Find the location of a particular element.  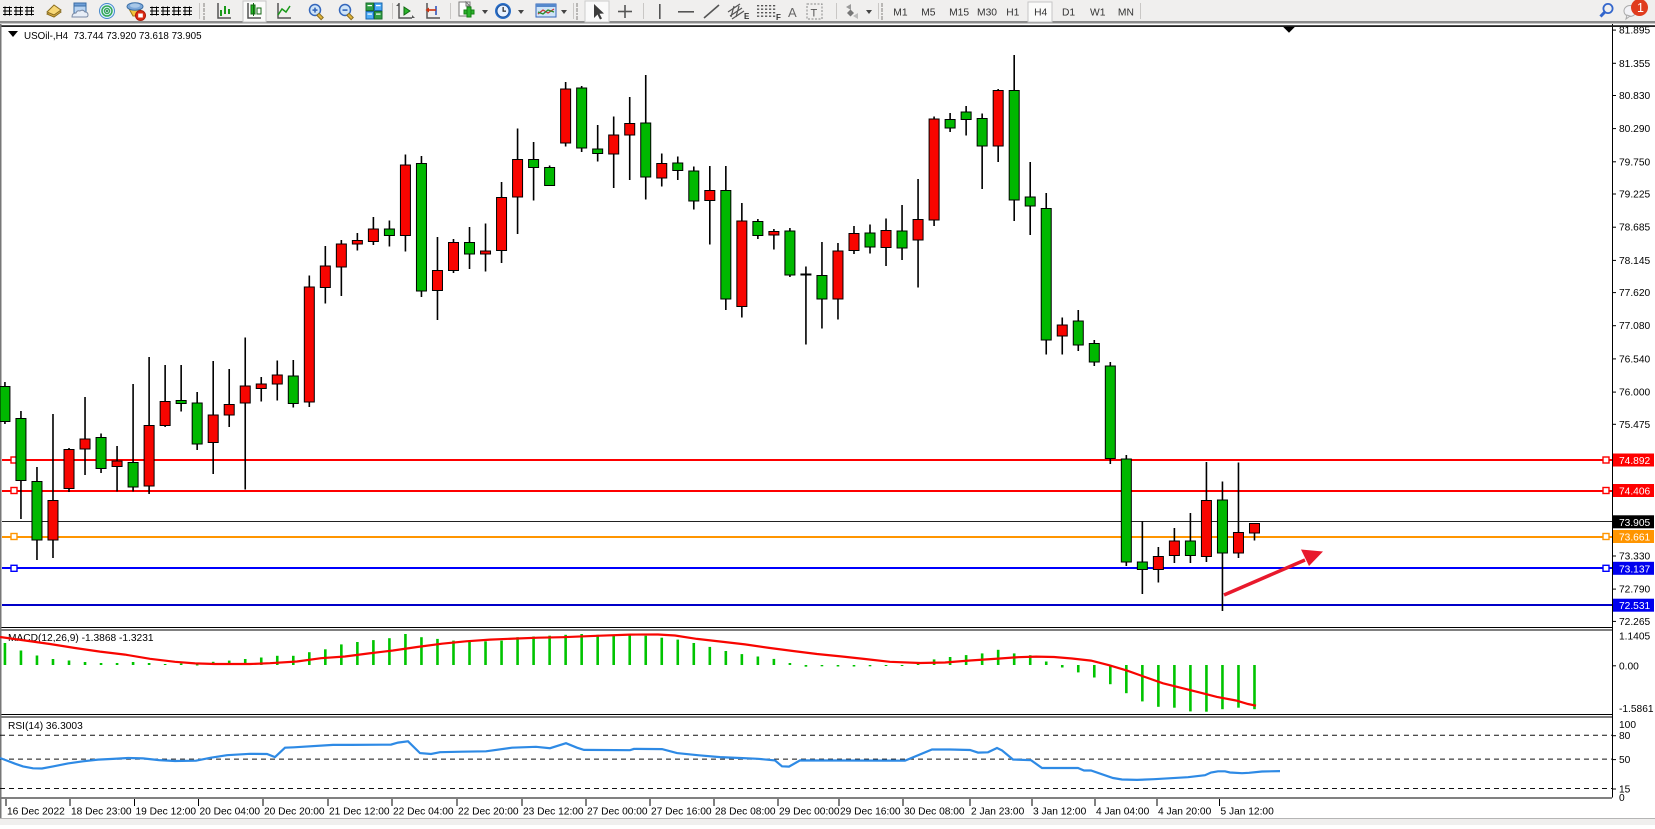

svg-text: RSI(14) 36.3003 is located at coordinates (45, 726).